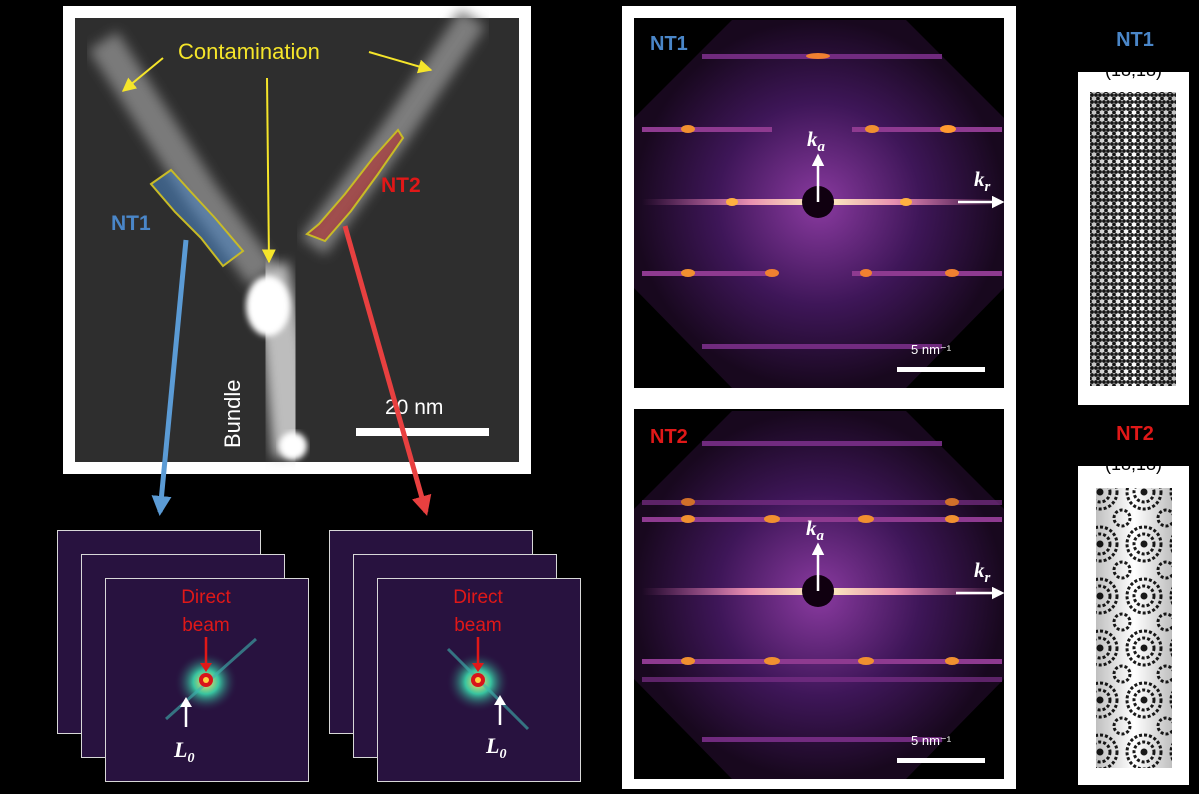 The image size is (1199, 794). I want to click on nt1-pattern-title: NT1, so click(669, 44).